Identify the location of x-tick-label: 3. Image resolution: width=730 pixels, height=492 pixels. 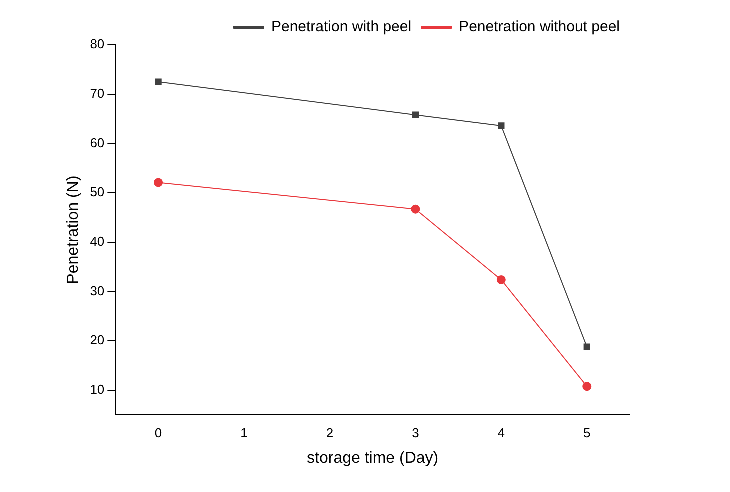
(416, 433).